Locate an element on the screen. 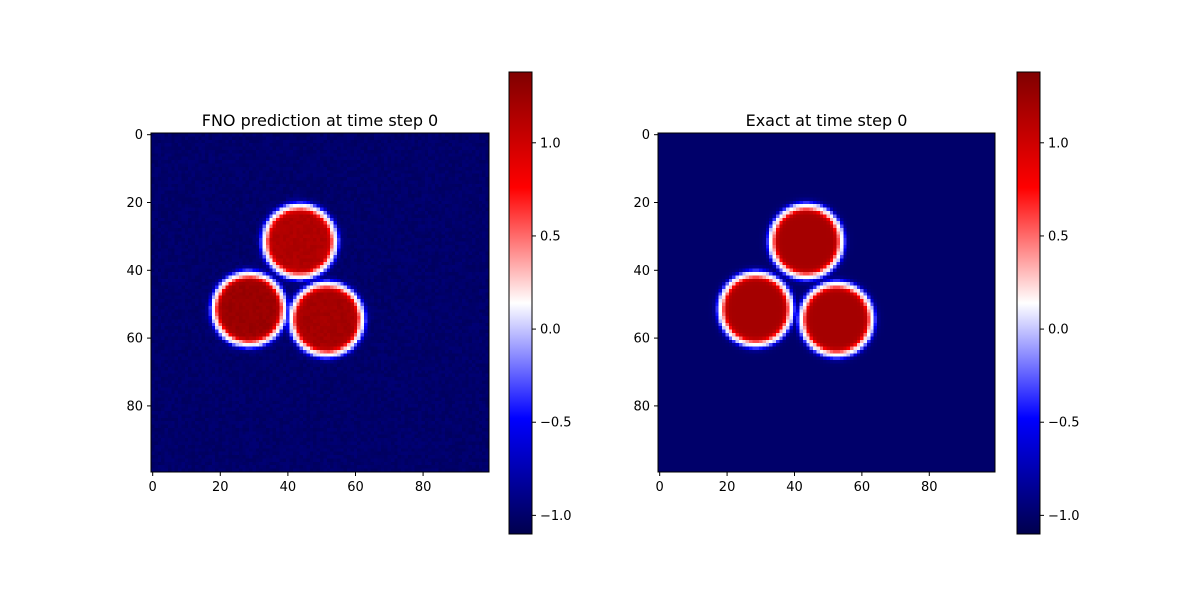 The image size is (1200, 600). chart-title: FNO prediction at time step 0 is located at coordinates (320, 120).